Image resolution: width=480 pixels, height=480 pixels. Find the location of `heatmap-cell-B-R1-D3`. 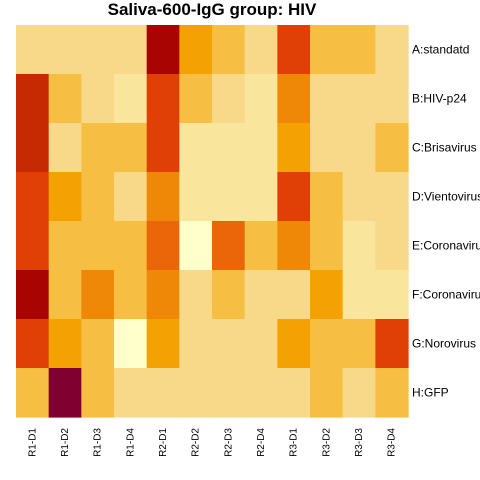

heatmap-cell-B-R1-D3 is located at coordinates (98, 99).